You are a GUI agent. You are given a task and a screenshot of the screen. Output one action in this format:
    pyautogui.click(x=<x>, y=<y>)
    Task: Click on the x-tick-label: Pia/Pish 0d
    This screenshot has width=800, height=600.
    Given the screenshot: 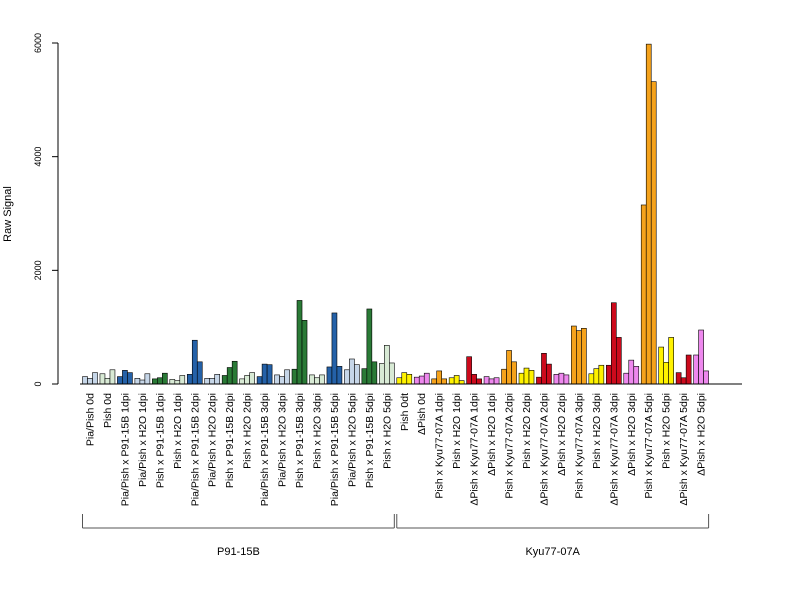 What is the action you would take?
    pyautogui.click(x=91, y=419)
    